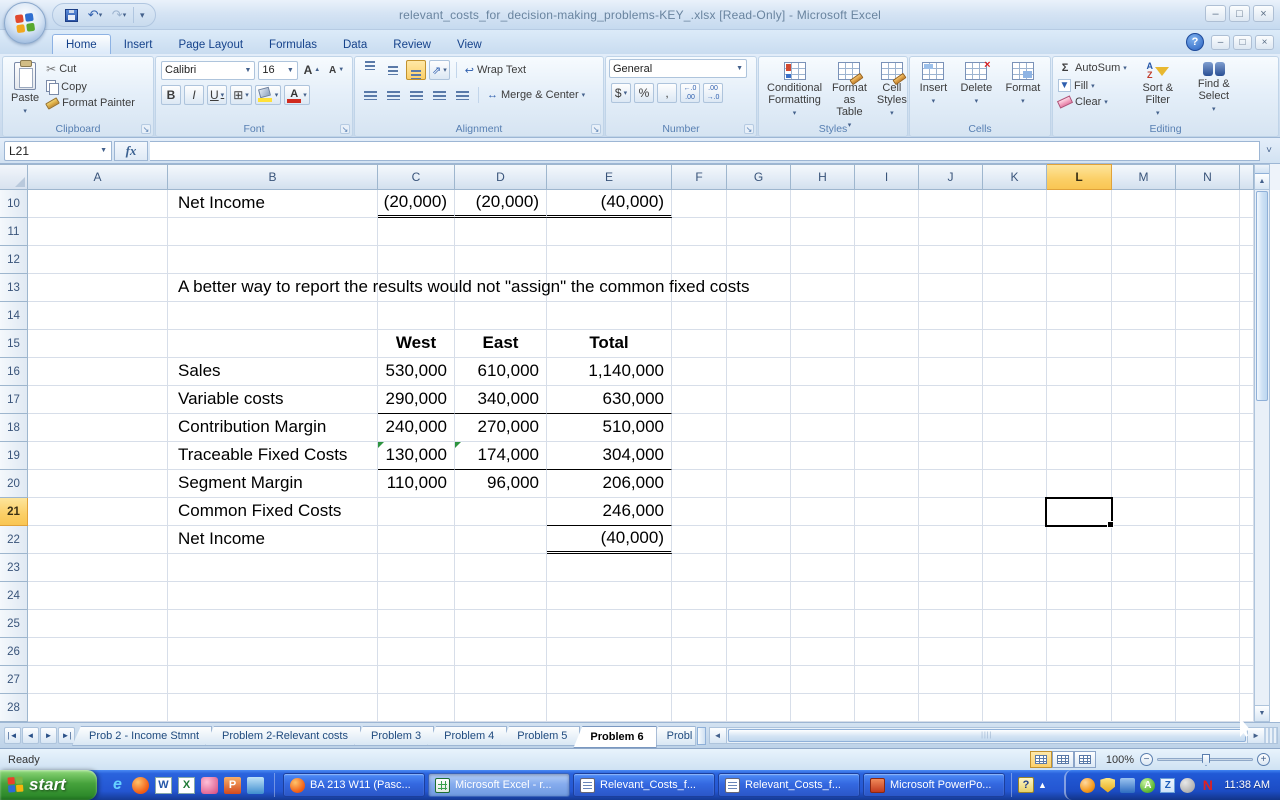 The height and width of the screenshot is (800, 1280). What do you see at coordinates (98, 204) in the screenshot?
I see `cell-A10` at bounding box center [98, 204].